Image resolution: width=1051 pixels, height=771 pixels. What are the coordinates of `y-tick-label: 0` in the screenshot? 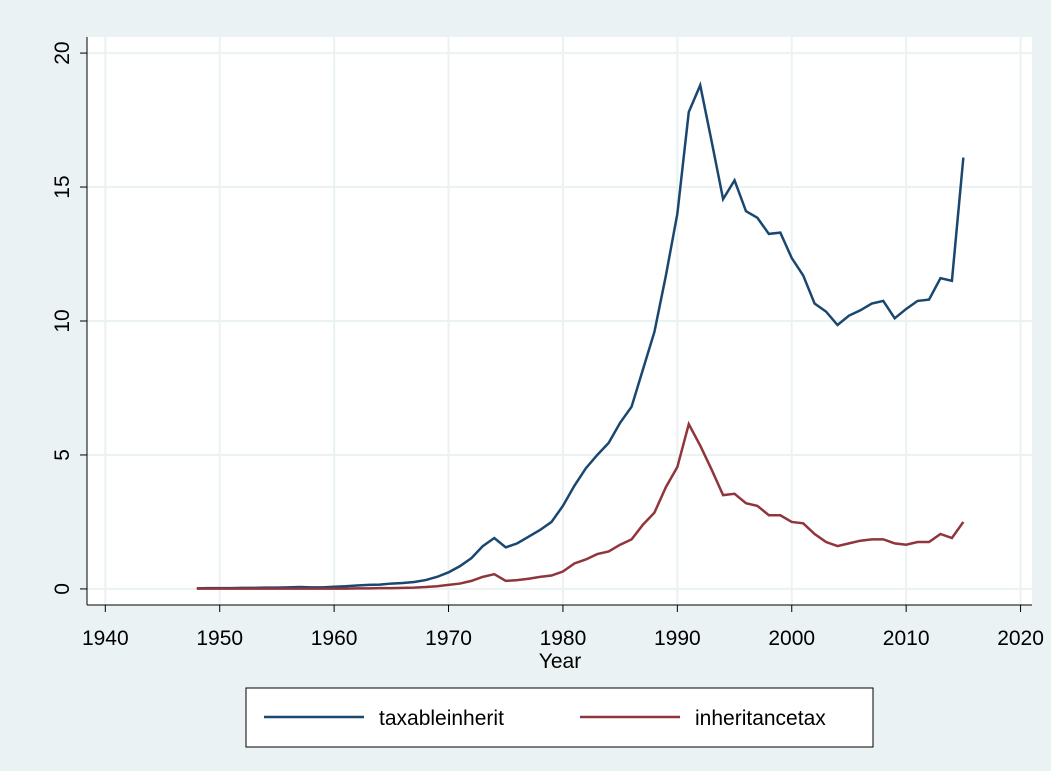 It's located at (62, 589).